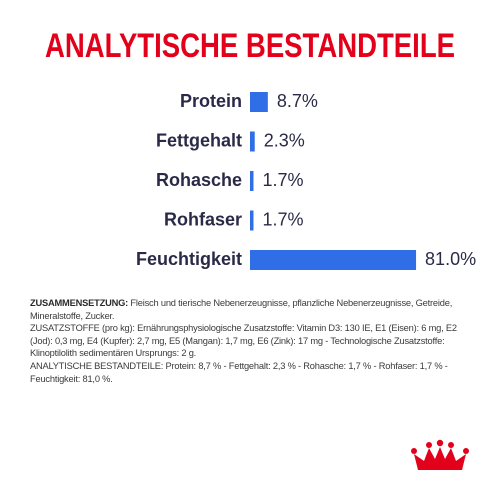  Describe the element at coordinates (199, 140) in the screenshot. I see `category-label: Fettgehalt` at that location.